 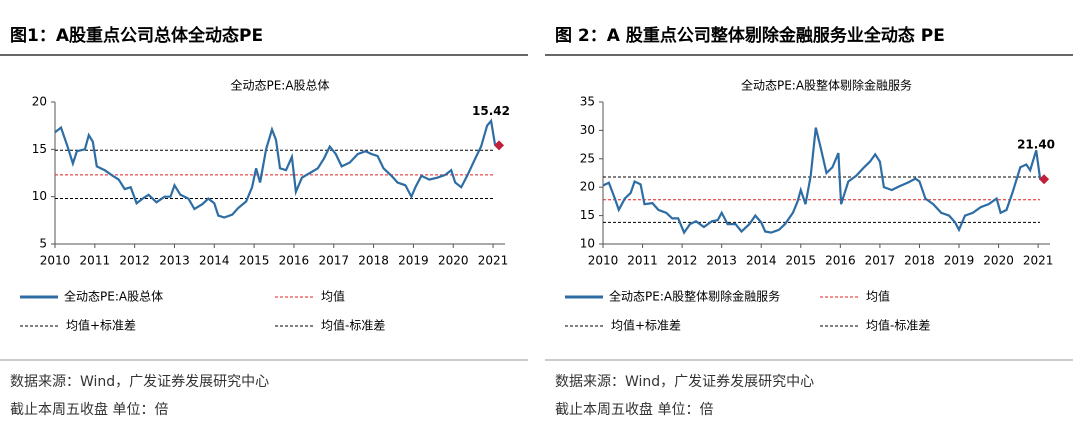 What do you see at coordinates (43, 244) in the screenshot?
I see `y-tick-label: 5` at bounding box center [43, 244].